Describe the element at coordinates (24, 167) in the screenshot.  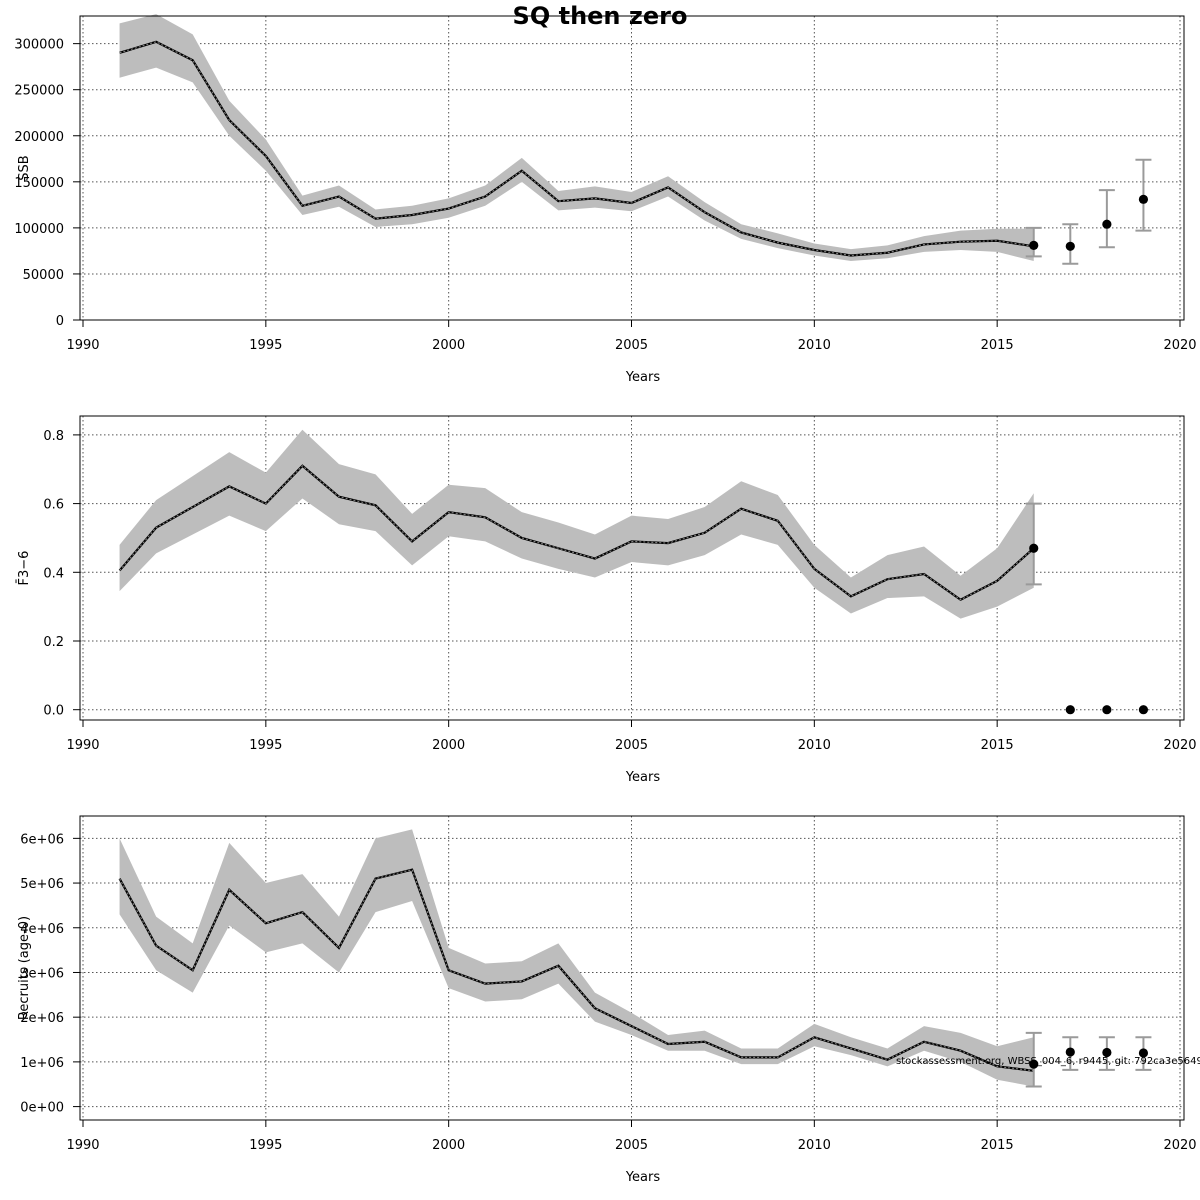
I see `y-axis-title: SSB` at that location.